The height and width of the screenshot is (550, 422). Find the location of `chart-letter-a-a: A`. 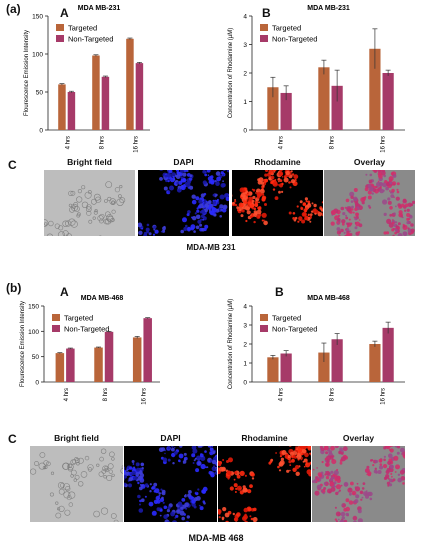

chart-letter-a-a: A is located at coordinates (64, 13).